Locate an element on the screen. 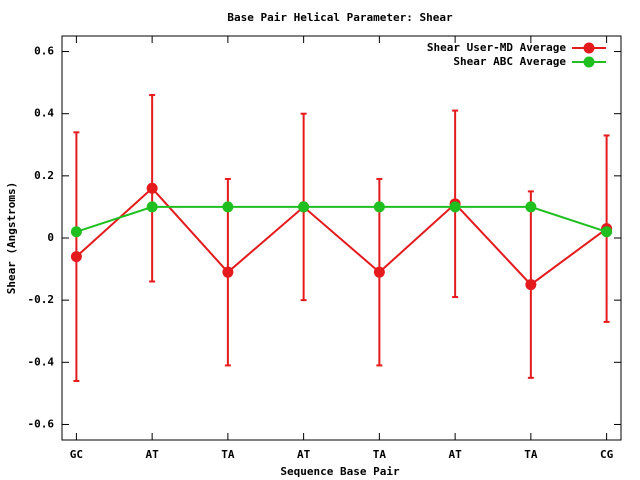 The width and height of the screenshot is (640, 480). y-tick-label: -0.2 is located at coordinates (41, 299).